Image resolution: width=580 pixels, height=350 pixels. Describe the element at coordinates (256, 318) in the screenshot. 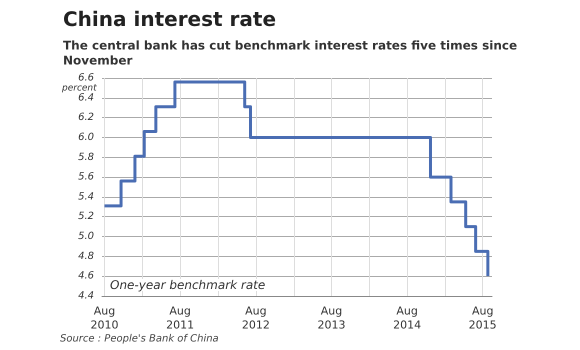

I see `x-tick-label: Aug 2012` at that location.